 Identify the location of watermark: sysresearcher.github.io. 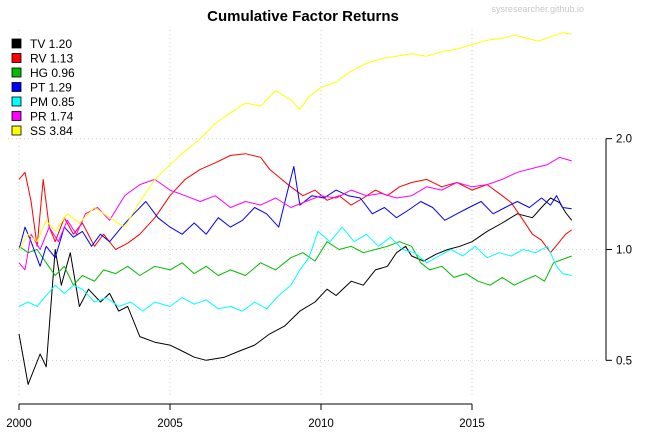
(537, 9).